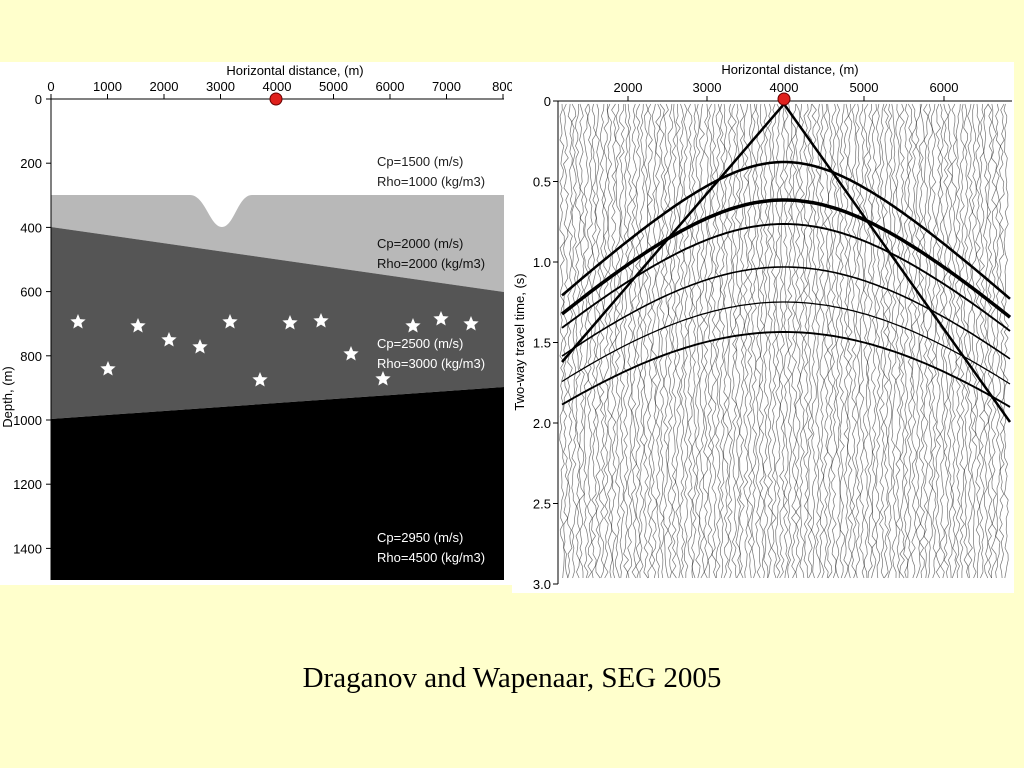 The width and height of the screenshot is (1024, 768). Describe the element at coordinates (431, 557) in the screenshot. I see `layer4-rho-label: Rho=4500 (kg/m3)` at that location.